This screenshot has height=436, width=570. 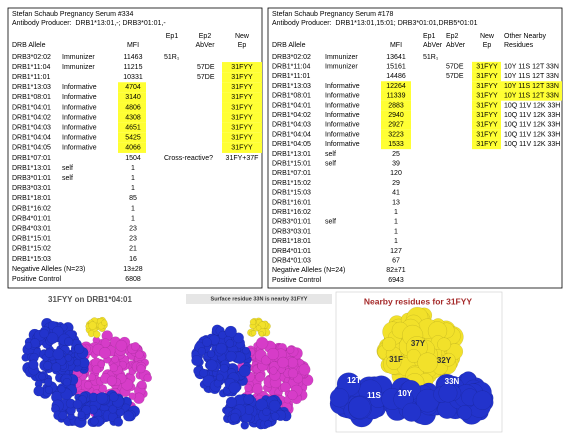 What do you see at coordinates (396, 202) in the screenshot?
I see `table-cell: 13` at bounding box center [396, 202].